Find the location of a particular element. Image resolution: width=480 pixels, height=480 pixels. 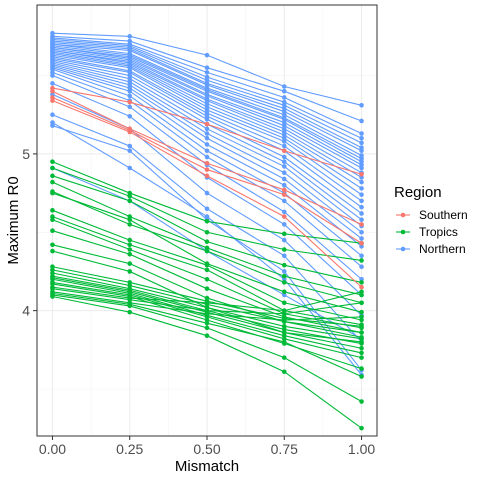

x-tick-label: 0.25 is located at coordinates (129, 449).